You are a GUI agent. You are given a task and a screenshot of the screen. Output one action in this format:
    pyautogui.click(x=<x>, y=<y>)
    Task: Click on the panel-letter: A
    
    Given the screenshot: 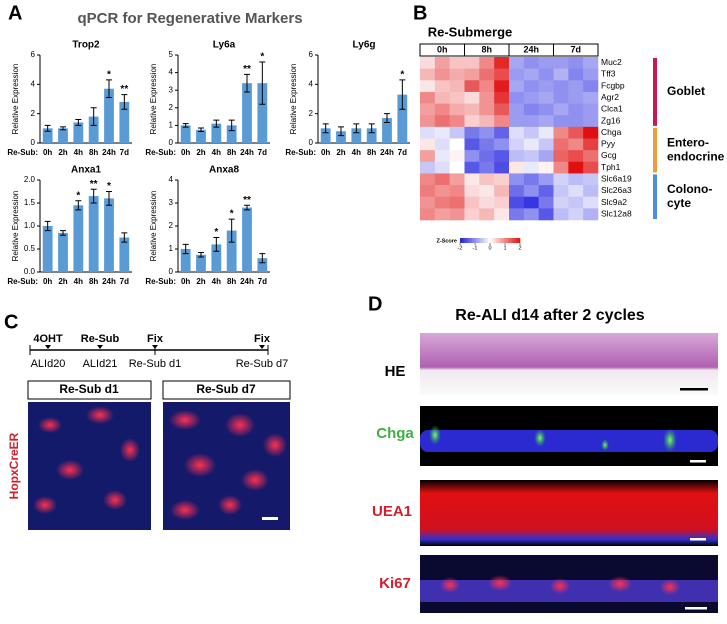 What is the action you would take?
    pyautogui.click(x=15, y=13)
    